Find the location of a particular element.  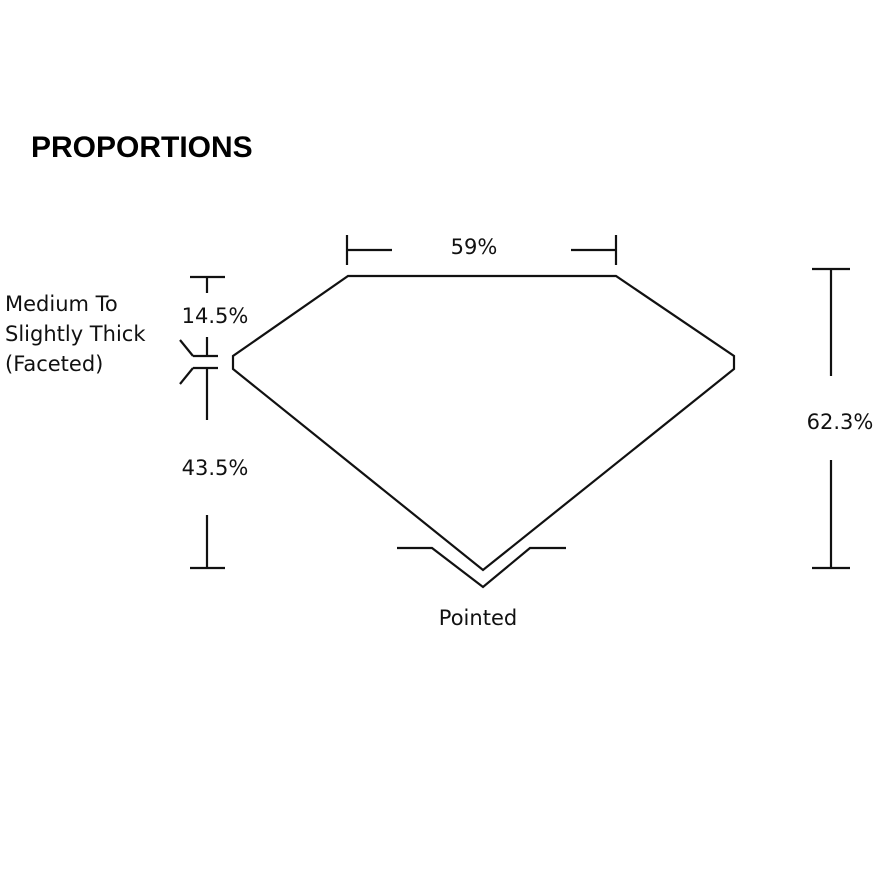

depth-dimension: 62.3% is located at coordinates (840, 418).